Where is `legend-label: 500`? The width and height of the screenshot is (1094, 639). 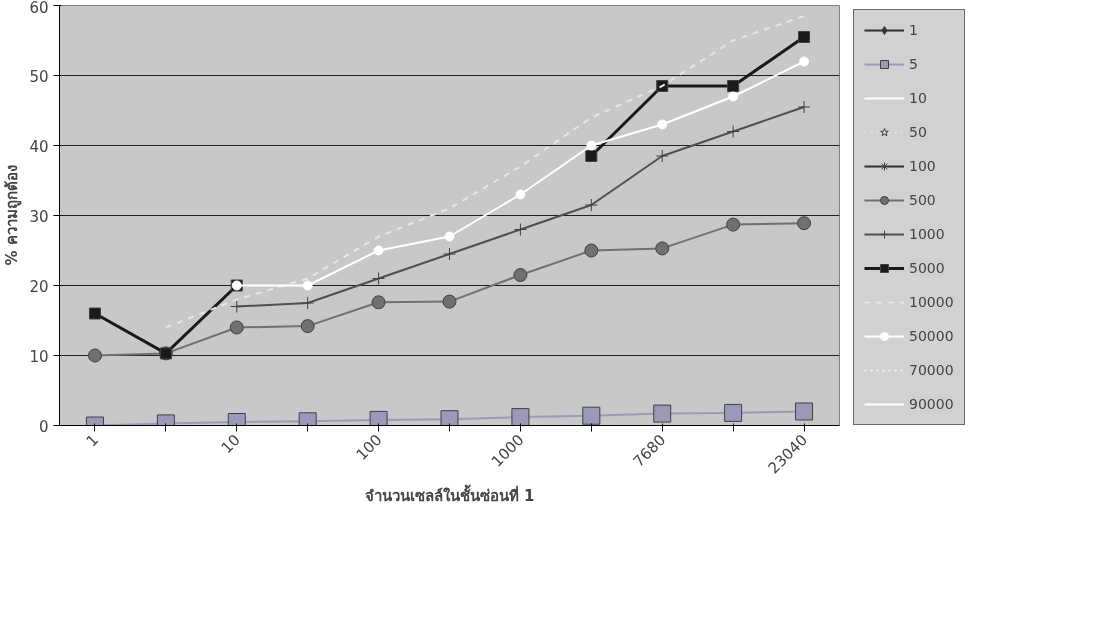
legend-label: 500 is located at coordinates (922, 200).